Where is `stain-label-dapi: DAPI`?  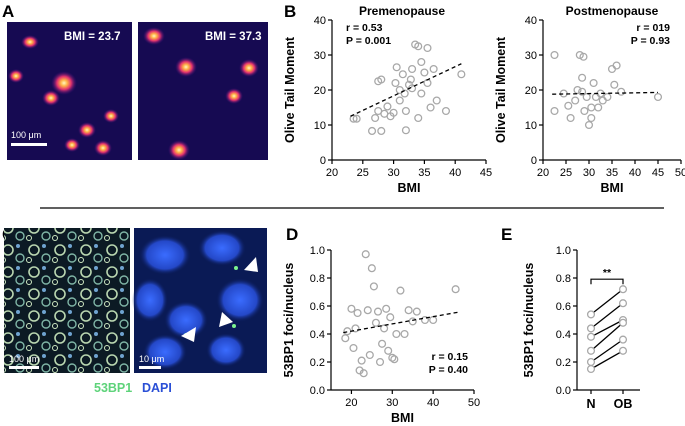 stain-label-dapi: DAPI is located at coordinates (157, 388).